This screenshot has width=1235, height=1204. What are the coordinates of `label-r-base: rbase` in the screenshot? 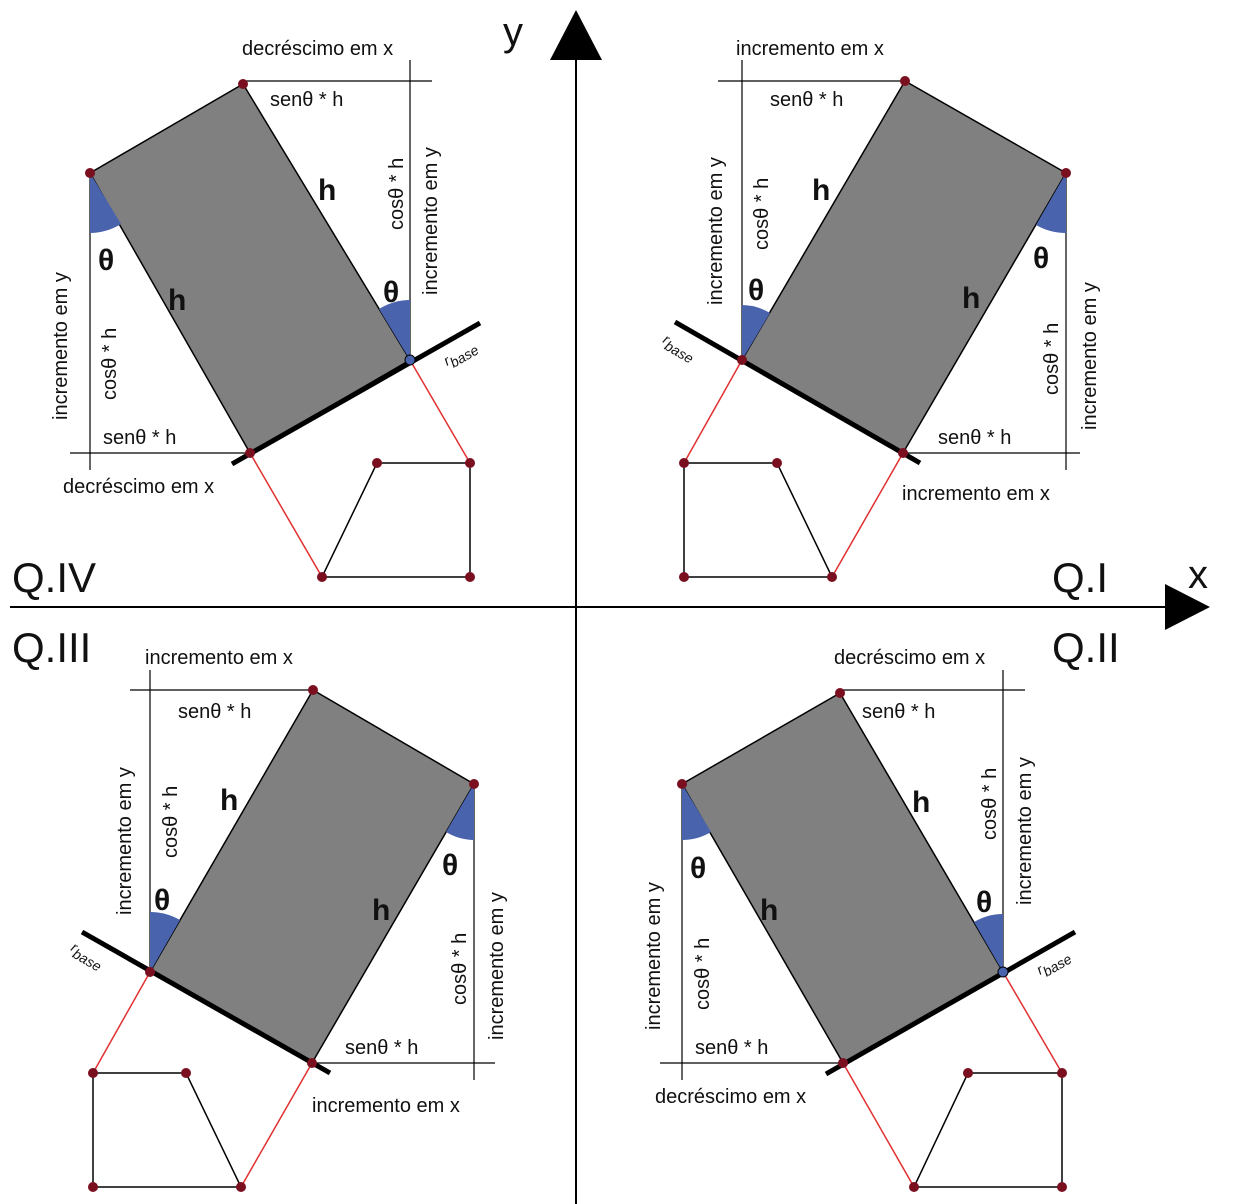 It's located at (678, 349).